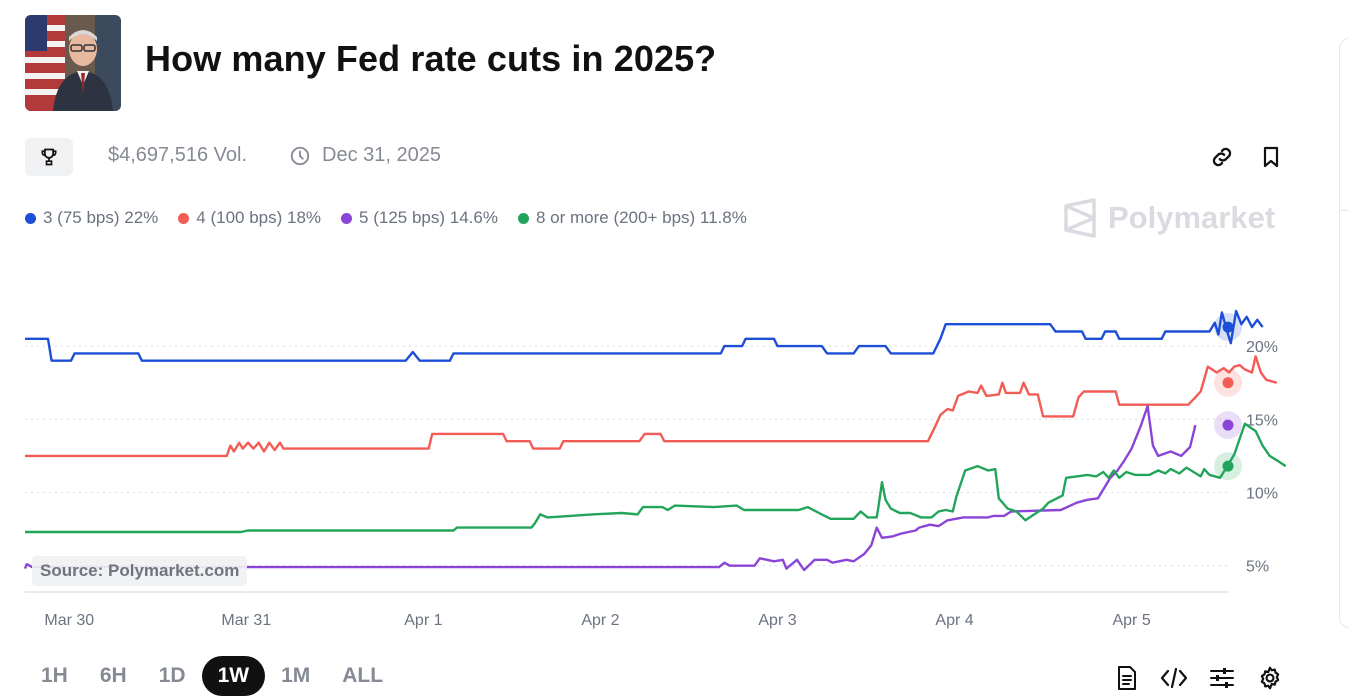 This screenshot has height=696, width=1349. What do you see at coordinates (1192, 217) in the screenshot?
I see `brand-name: Polymarket` at bounding box center [1192, 217].